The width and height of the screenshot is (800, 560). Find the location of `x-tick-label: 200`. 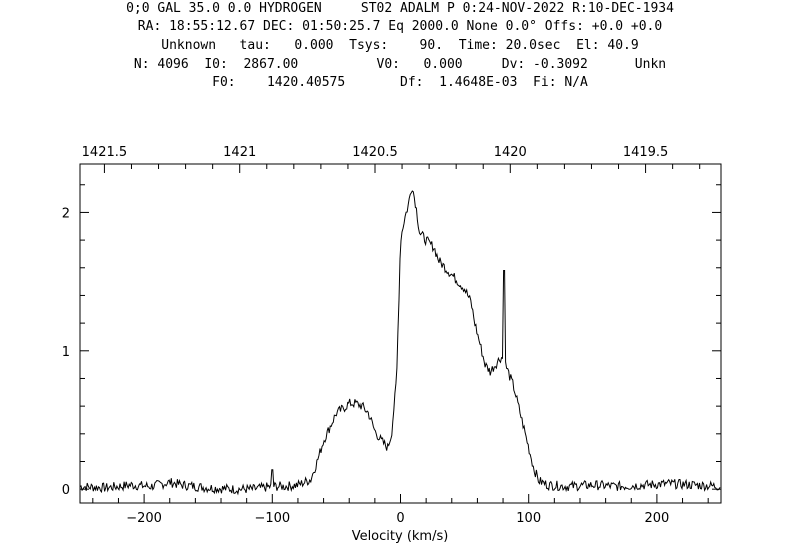

x-tick-label: 200 is located at coordinates (656, 518).